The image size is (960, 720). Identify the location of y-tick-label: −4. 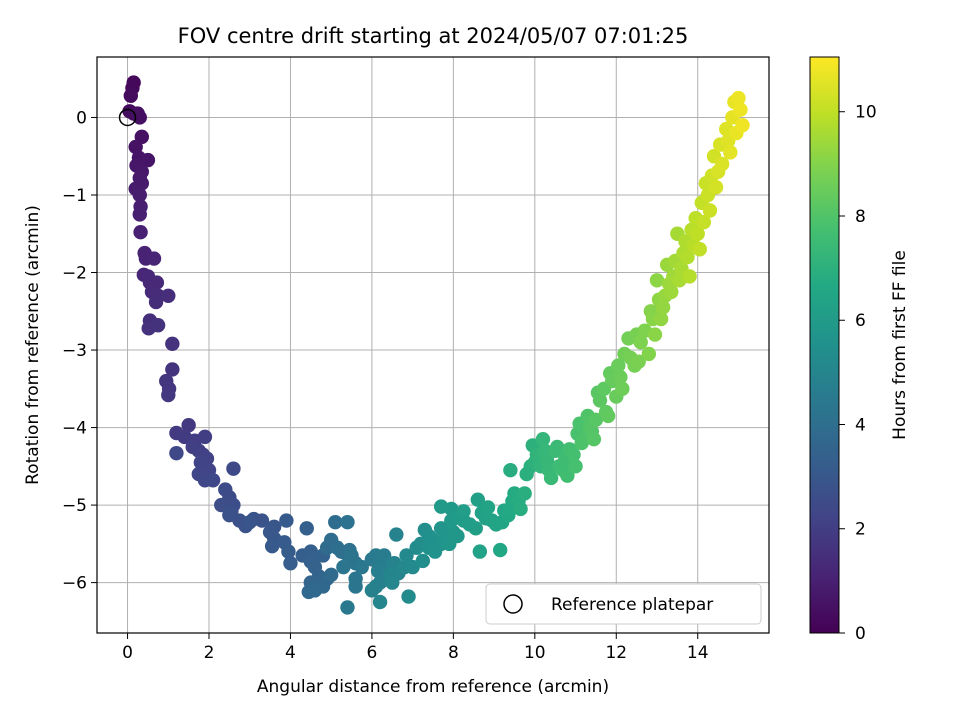
(74, 429).